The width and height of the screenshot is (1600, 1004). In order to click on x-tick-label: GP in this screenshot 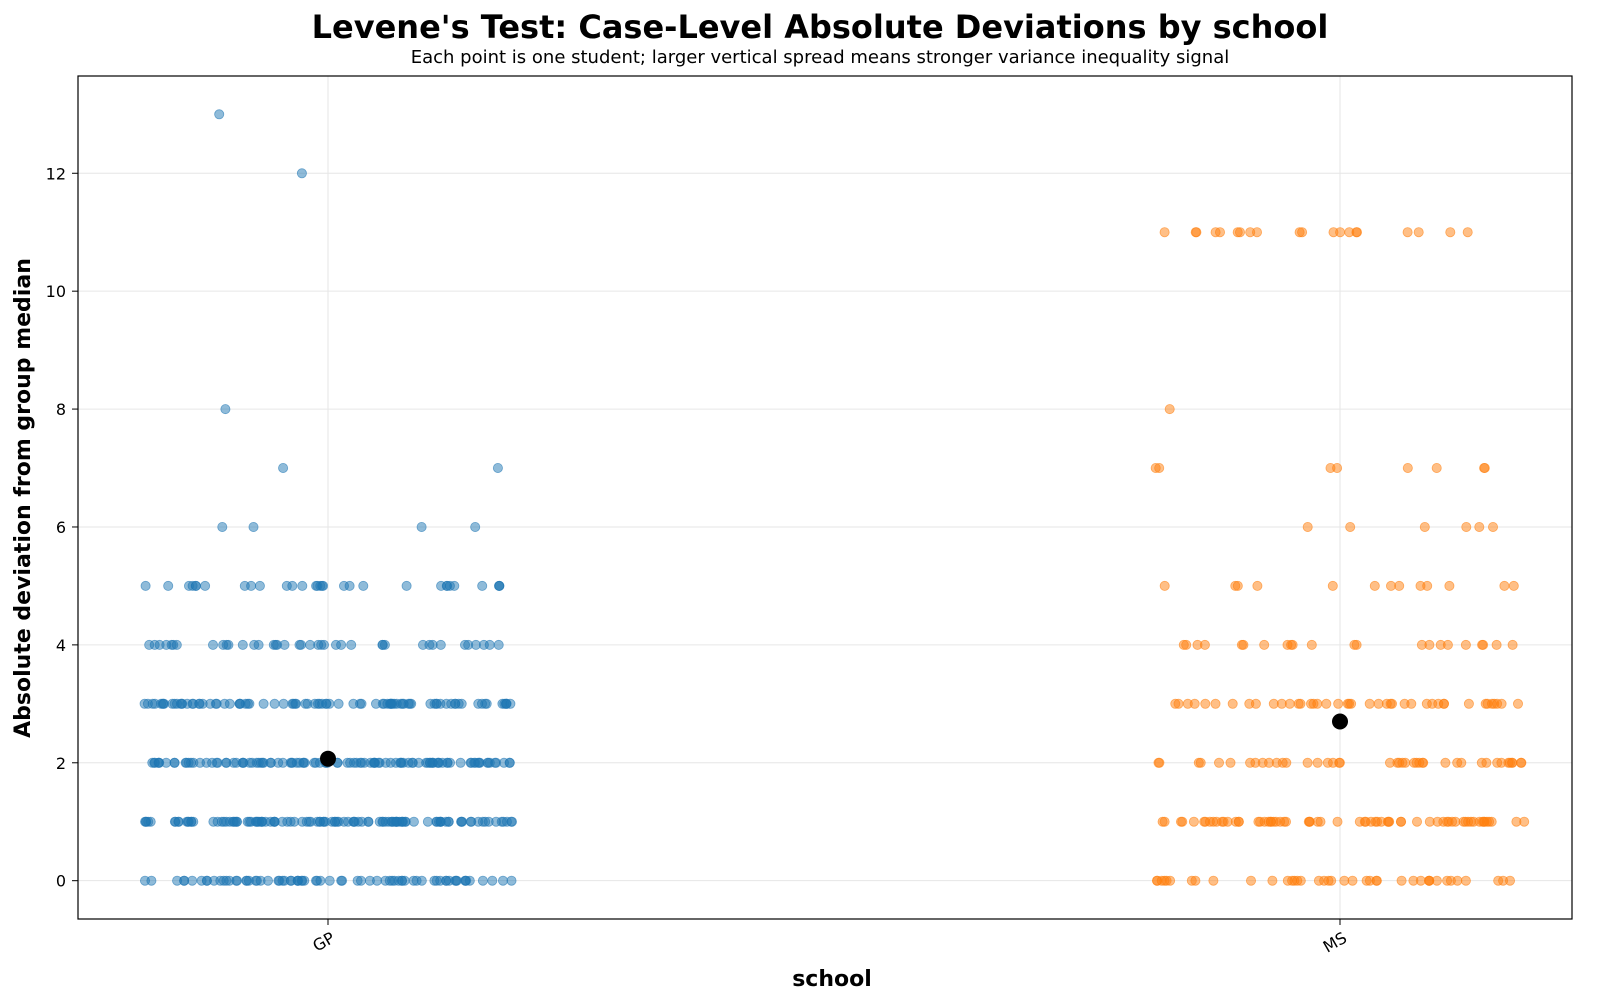, I will do `click(323, 942)`.